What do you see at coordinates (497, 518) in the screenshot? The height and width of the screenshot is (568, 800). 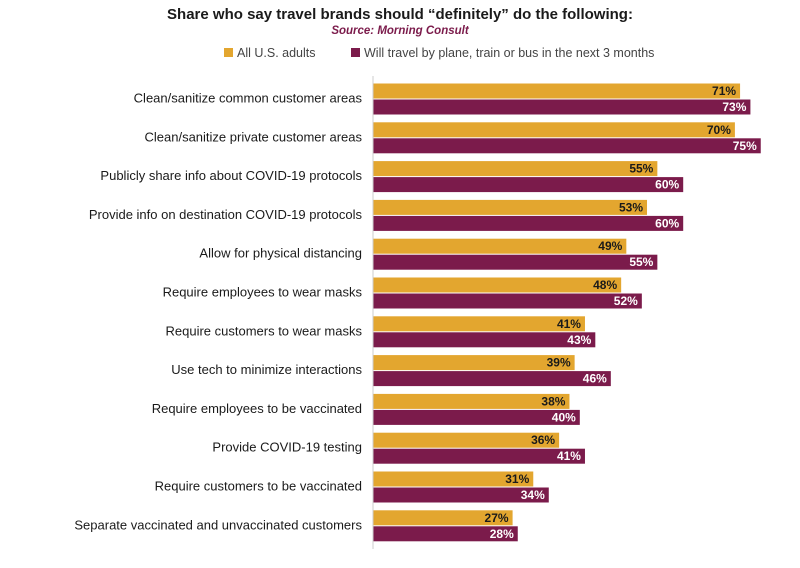 I see `data-label-all-adults: 27%` at bounding box center [497, 518].